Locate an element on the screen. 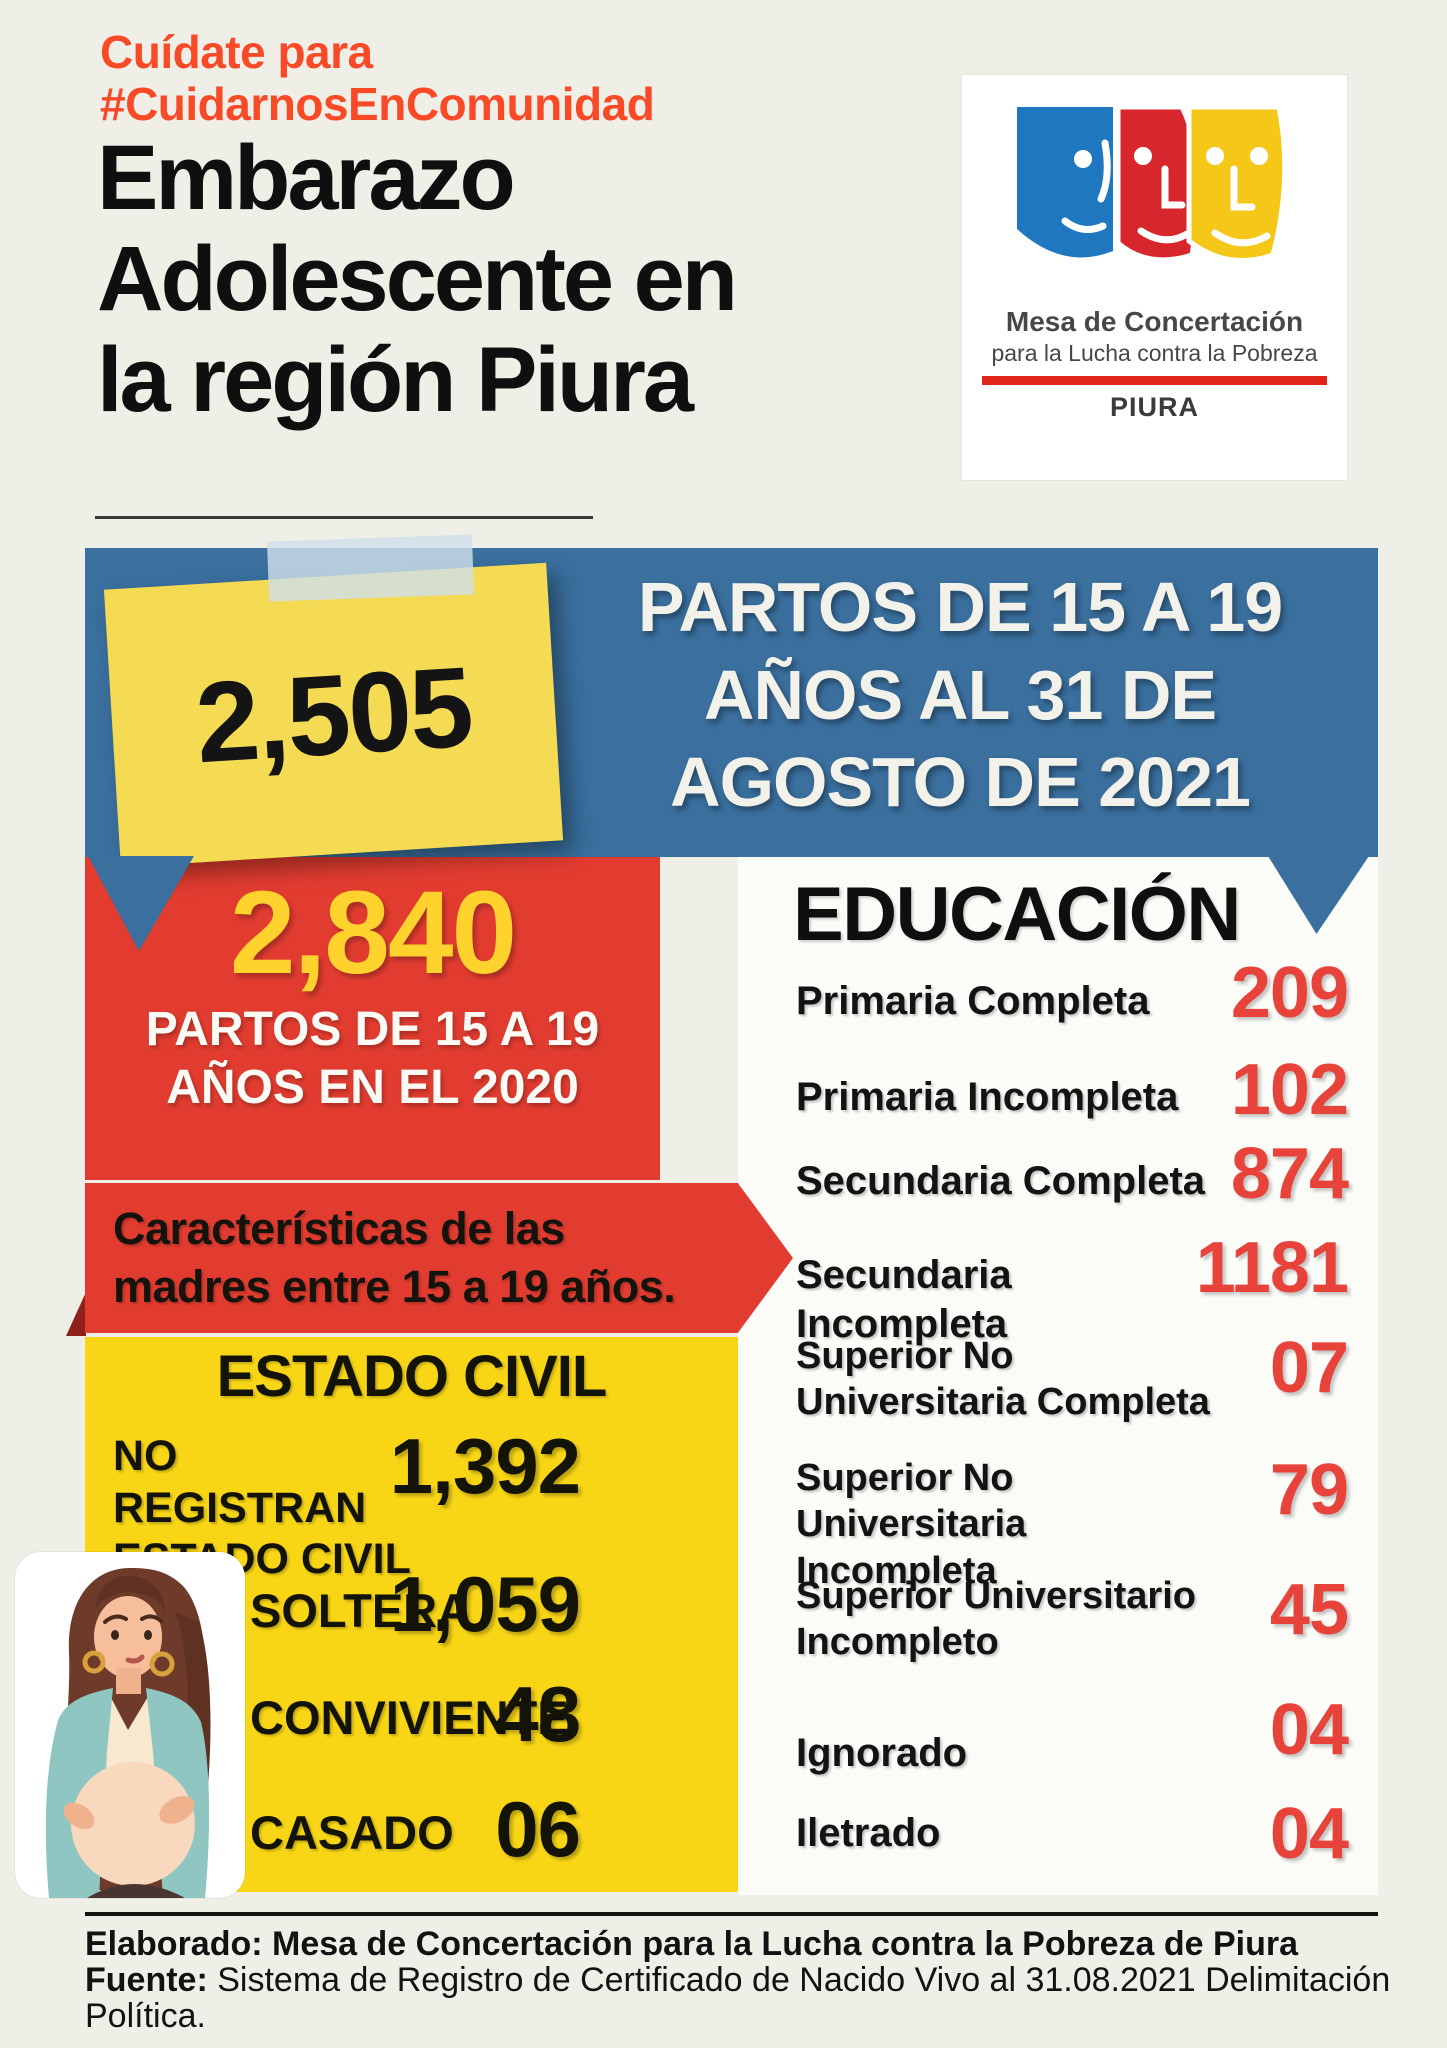 This screenshot has width=1447, height=2048. ribbon-fold is located at coordinates (76, 1314).